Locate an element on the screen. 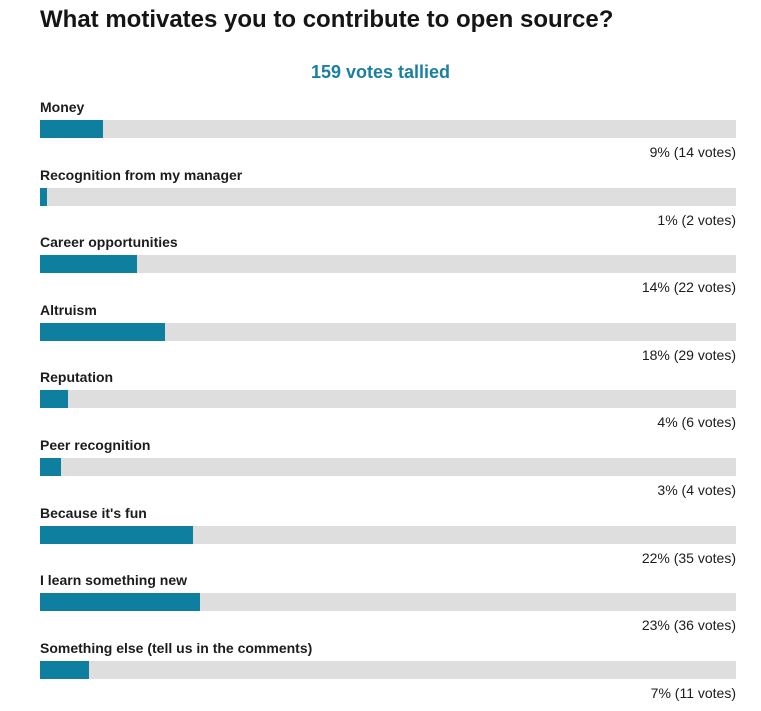 The width and height of the screenshot is (761, 711). poll-option-because-its-fun: Because it's fun 22% (35 votes) is located at coordinates (388, 537).